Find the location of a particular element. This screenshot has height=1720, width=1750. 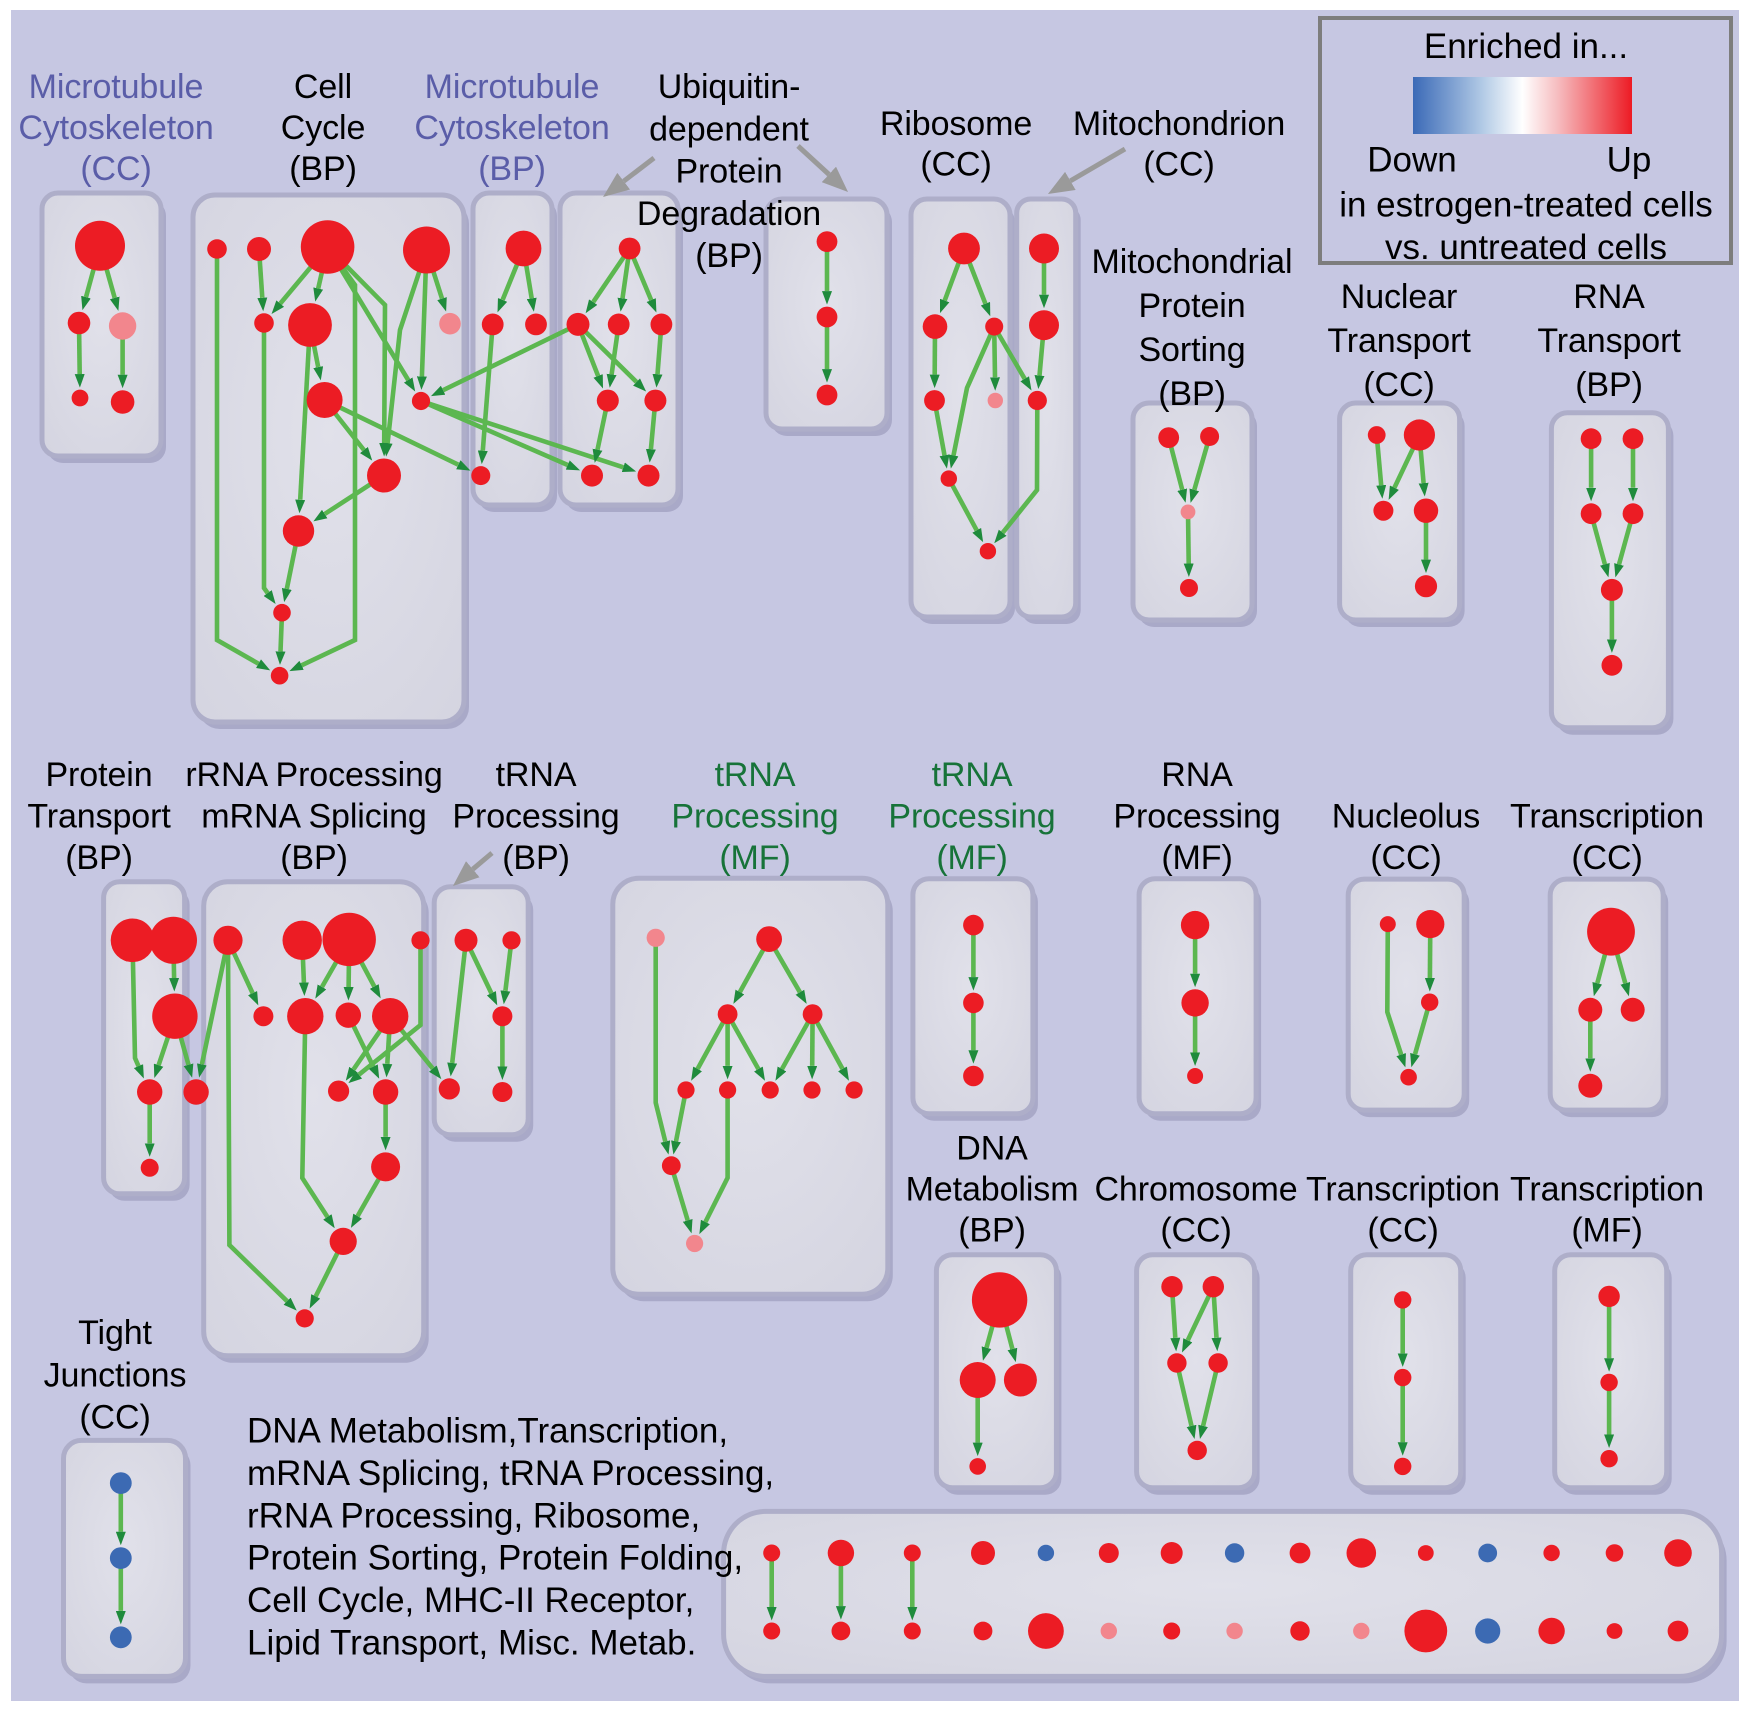

svg-text: Mitochondrion is located at coordinates (1179, 124).